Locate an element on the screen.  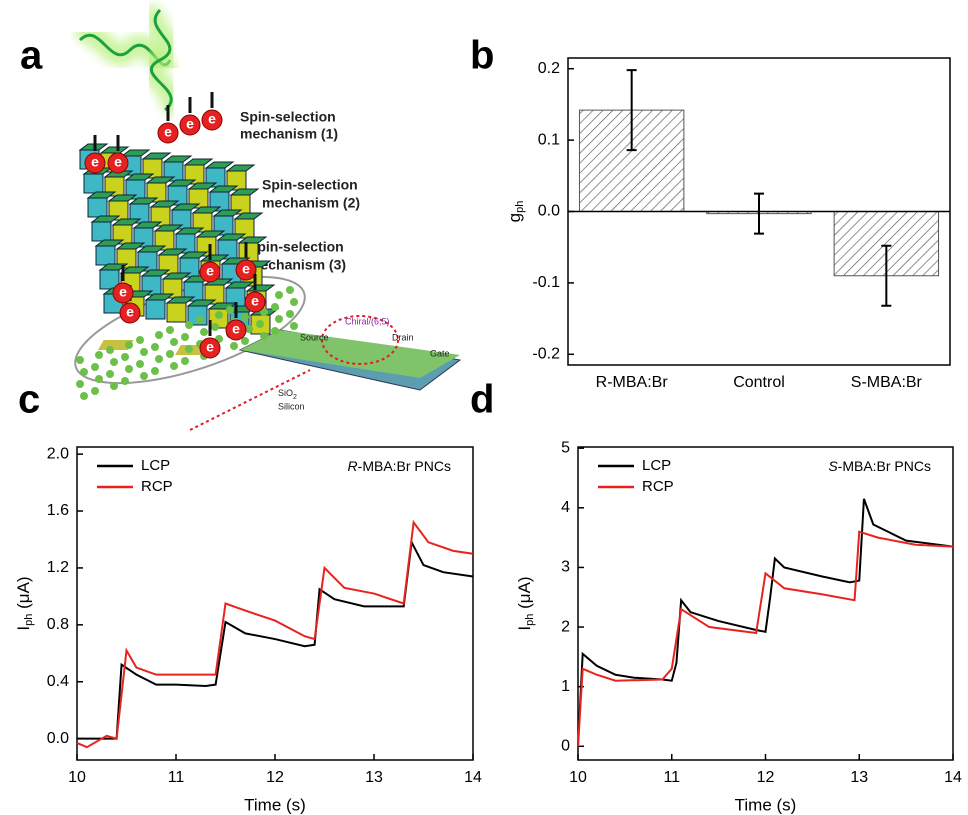
device-label: Source is located at coordinates (314, 337).